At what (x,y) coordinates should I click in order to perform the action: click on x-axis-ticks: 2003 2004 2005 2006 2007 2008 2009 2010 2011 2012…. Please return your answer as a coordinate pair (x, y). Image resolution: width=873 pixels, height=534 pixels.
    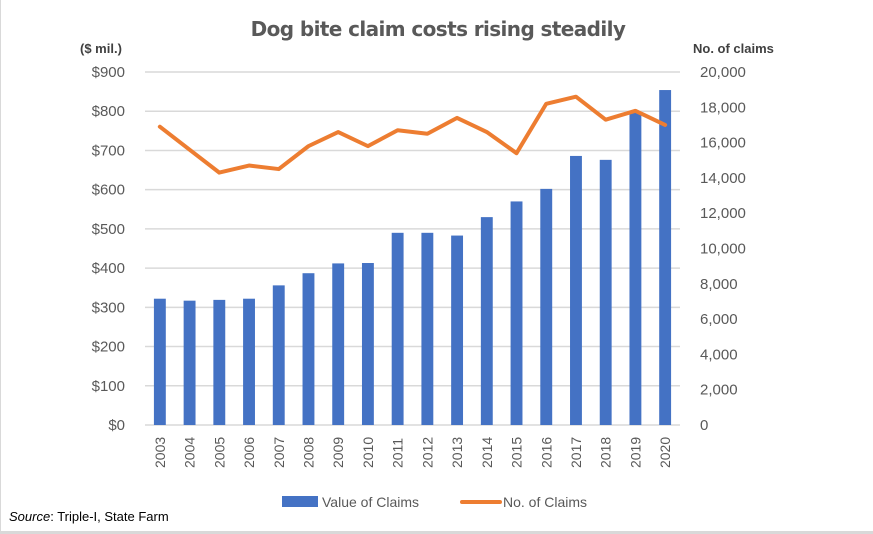
    Looking at the image, I should click on (412, 452).